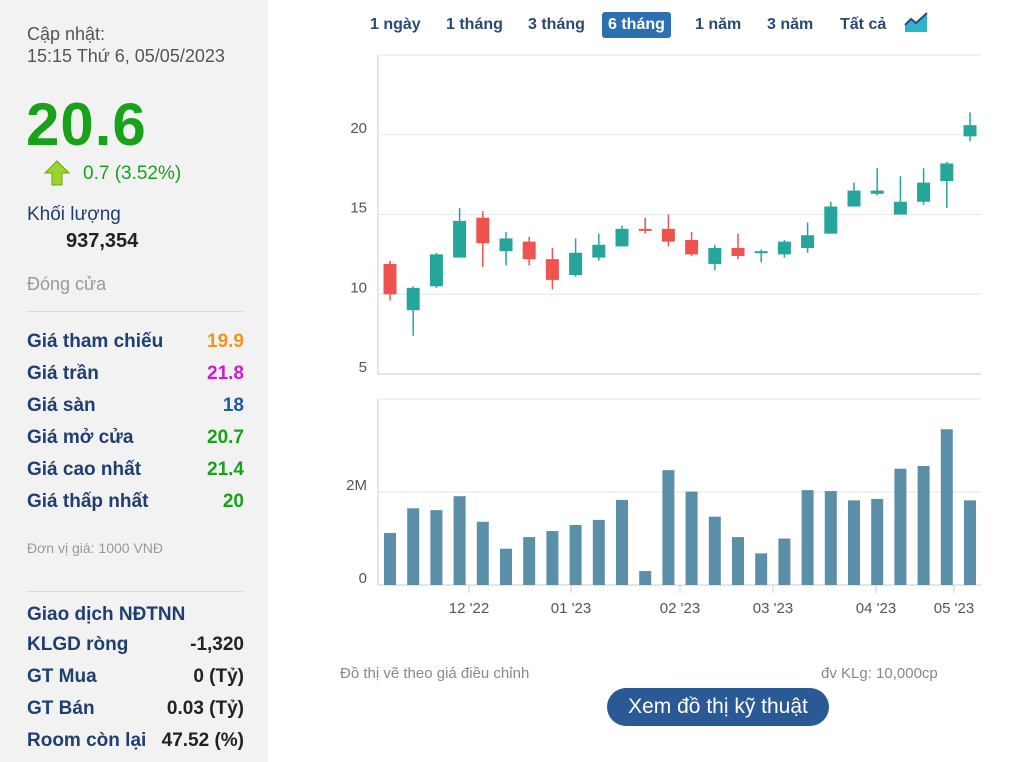 The height and width of the screenshot is (762, 1017). Describe the element at coordinates (773, 608) in the screenshot. I see `x-tick-label: 03 '23` at that location.